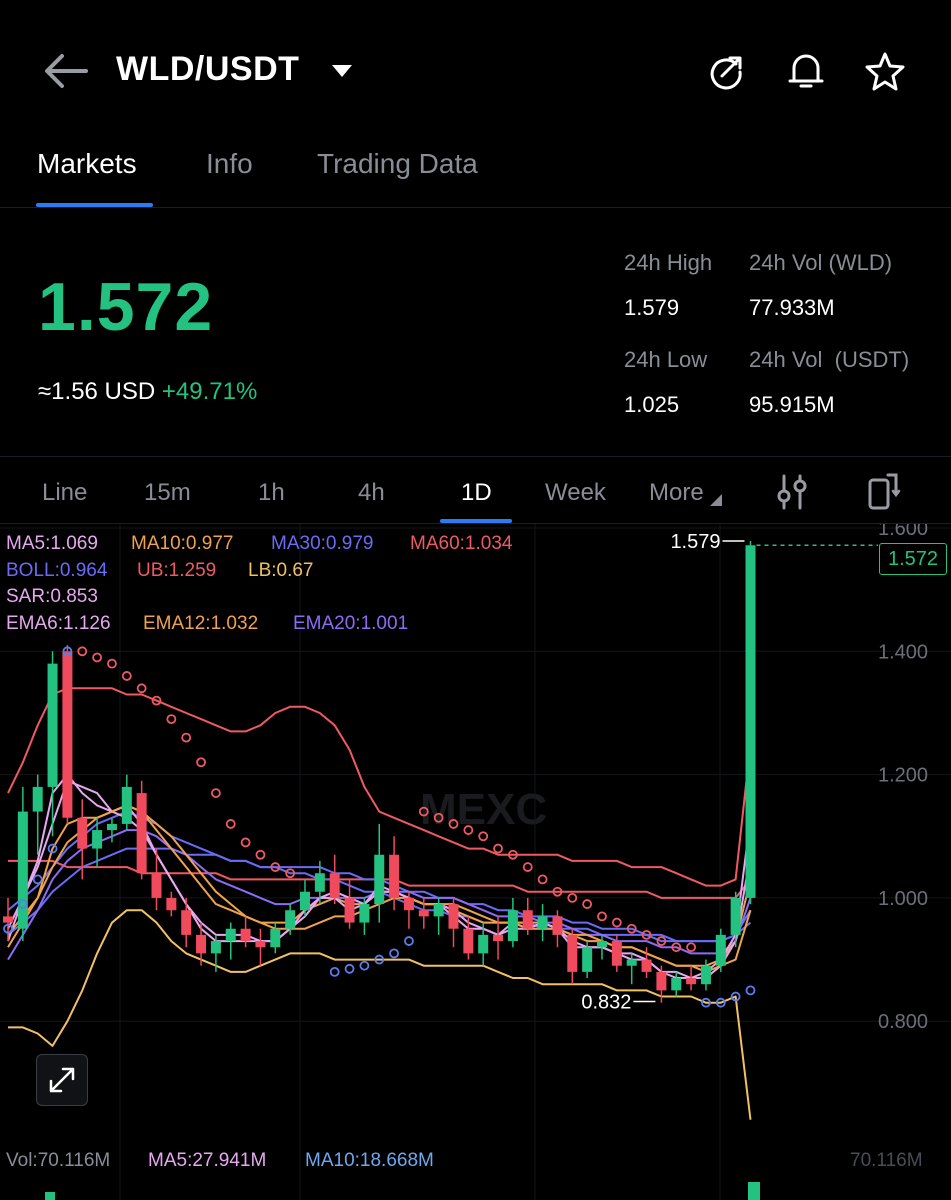 This screenshot has width=951, height=1200. Describe the element at coordinates (371, 492) in the screenshot. I see `interval-4h: 4h` at that location.